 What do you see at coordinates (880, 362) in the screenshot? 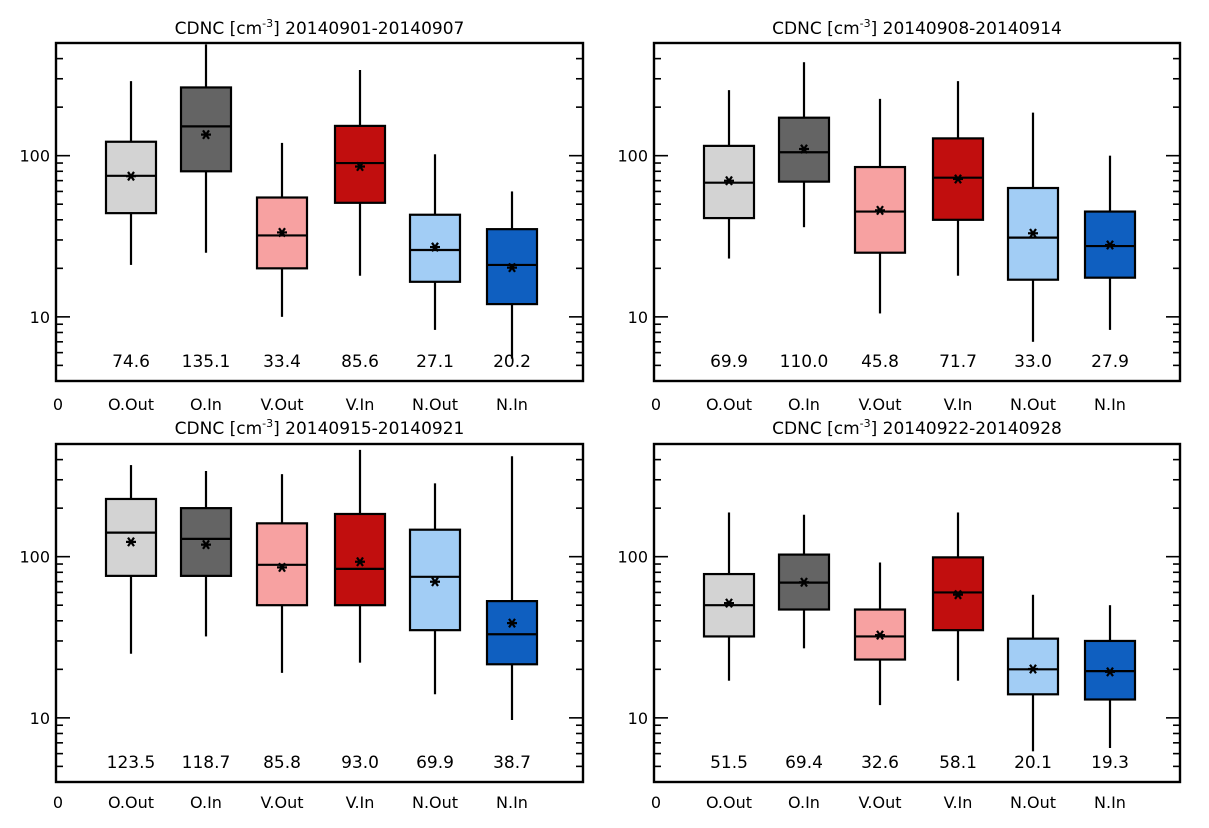
I see `mean-value-label: 45.8` at bounding box center [880, 362].